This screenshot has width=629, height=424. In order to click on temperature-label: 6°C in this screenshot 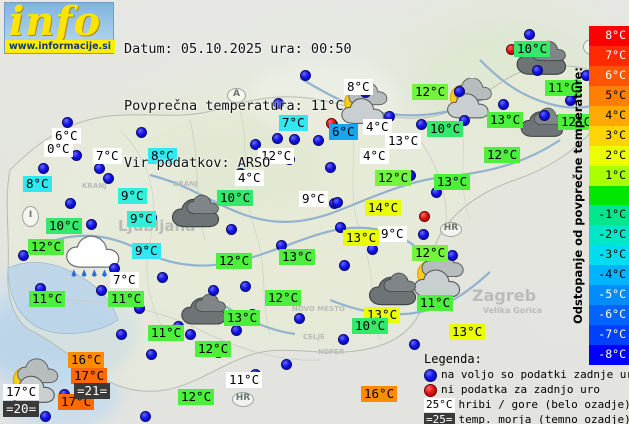, I will do `click(343, 132)`.